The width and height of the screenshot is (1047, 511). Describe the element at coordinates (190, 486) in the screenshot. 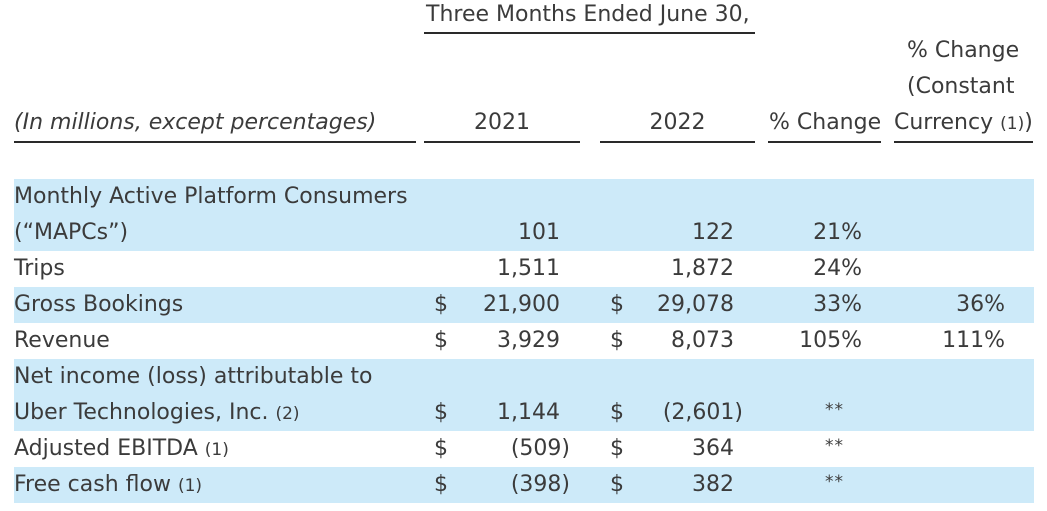

I see `free-cash-flow-footnote-ref: (1)` at that location.